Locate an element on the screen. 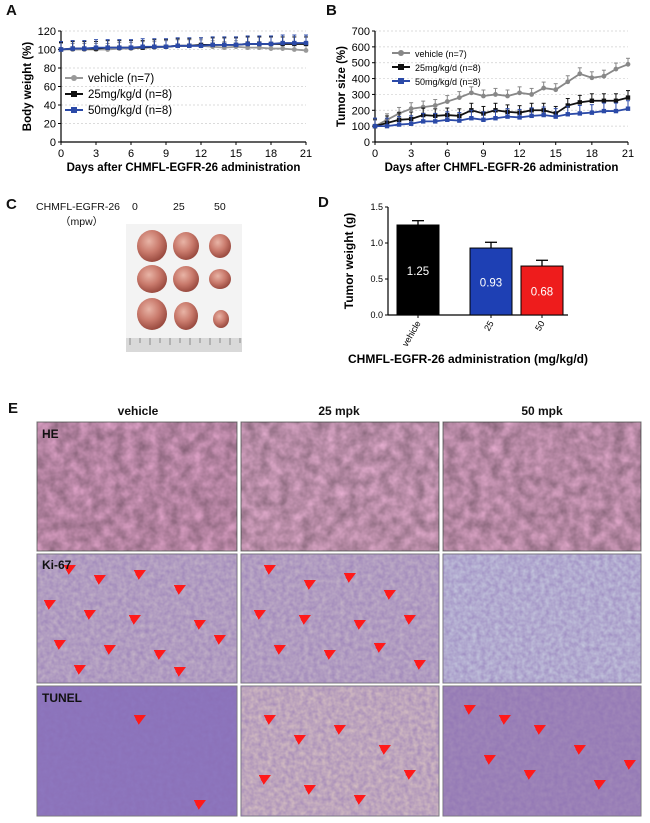 This screenshot has height=823, width=650. panel-letter-c: C is located at coordinates (11, 204).